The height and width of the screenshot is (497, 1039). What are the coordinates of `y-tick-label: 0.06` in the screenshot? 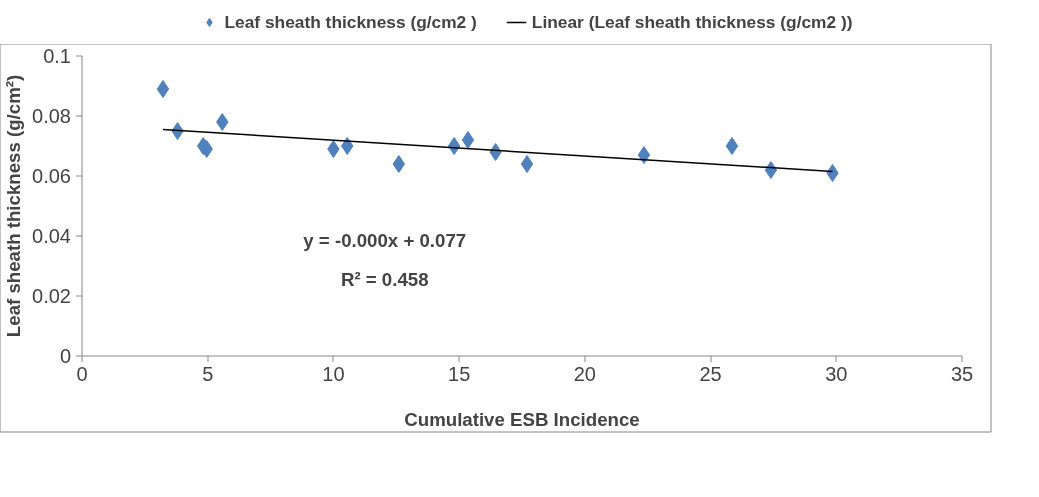 It's located at (52, 176).